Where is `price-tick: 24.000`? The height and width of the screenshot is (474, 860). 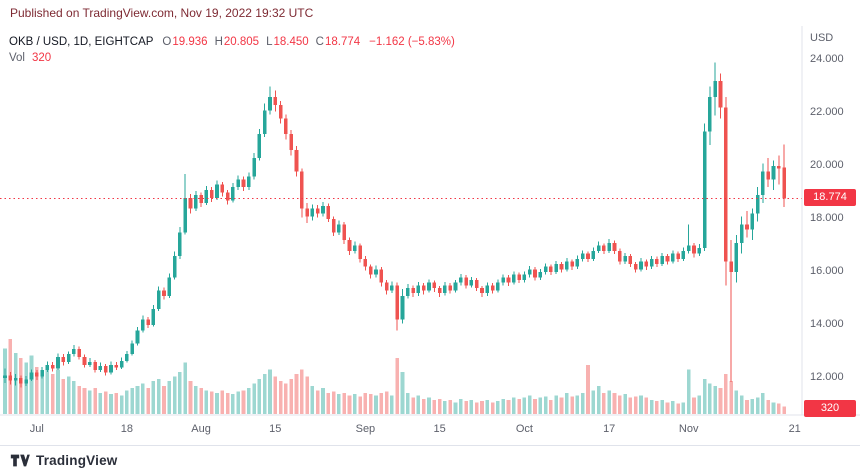
price-tick: 24.000 is located at coordinates (827, 59).